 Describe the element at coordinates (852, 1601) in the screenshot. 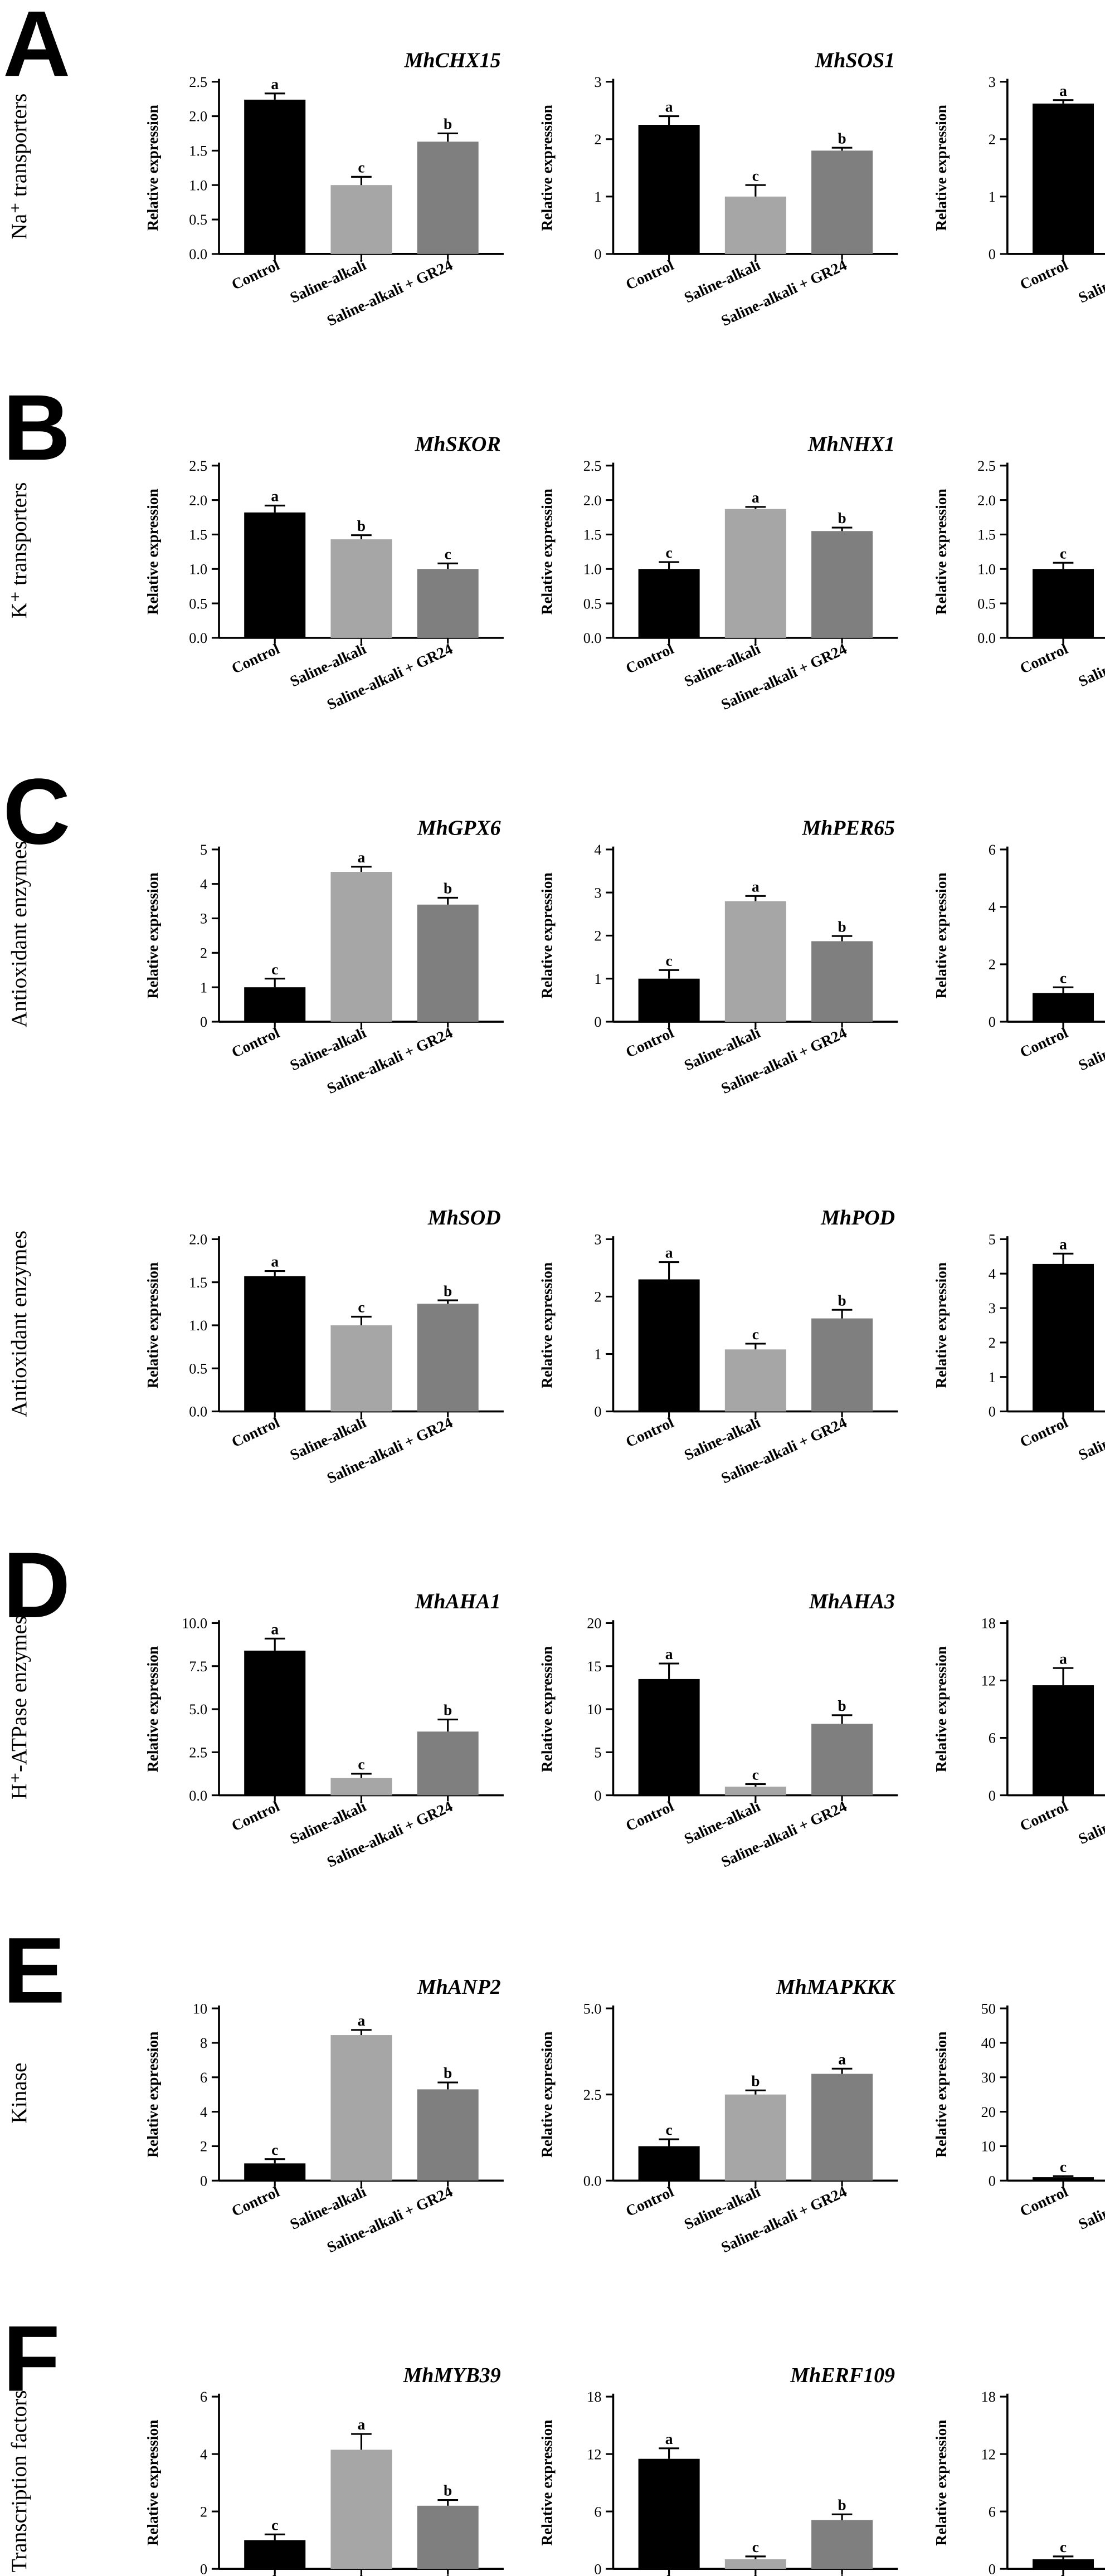

I see `chart-title: MhAHA3` at that location.